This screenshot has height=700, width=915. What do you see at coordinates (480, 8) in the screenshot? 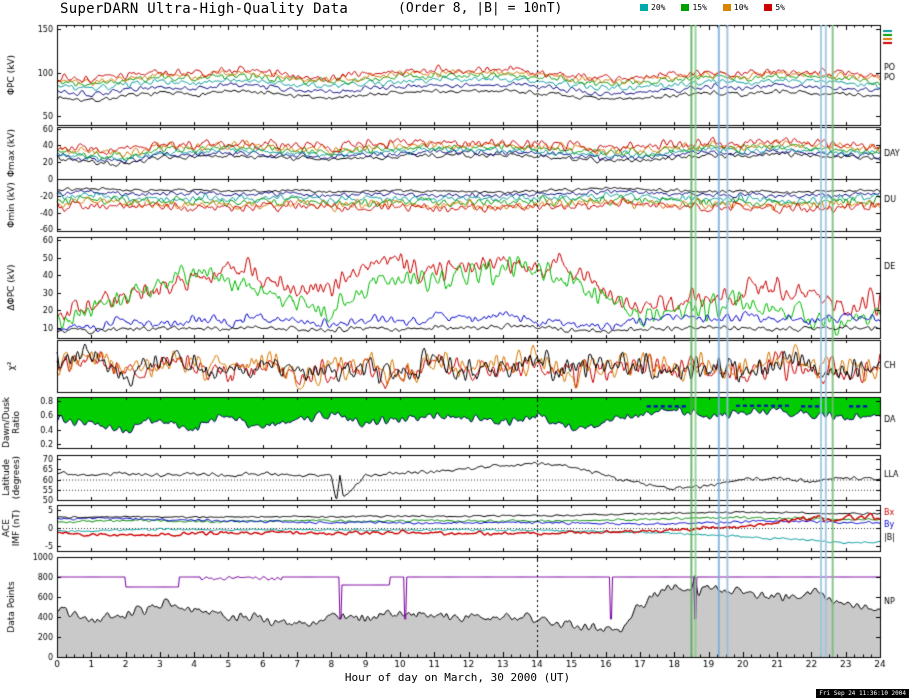
I see `subtitle: (Order 8, |B| = 10nT)` at bounding box center [480, 8].